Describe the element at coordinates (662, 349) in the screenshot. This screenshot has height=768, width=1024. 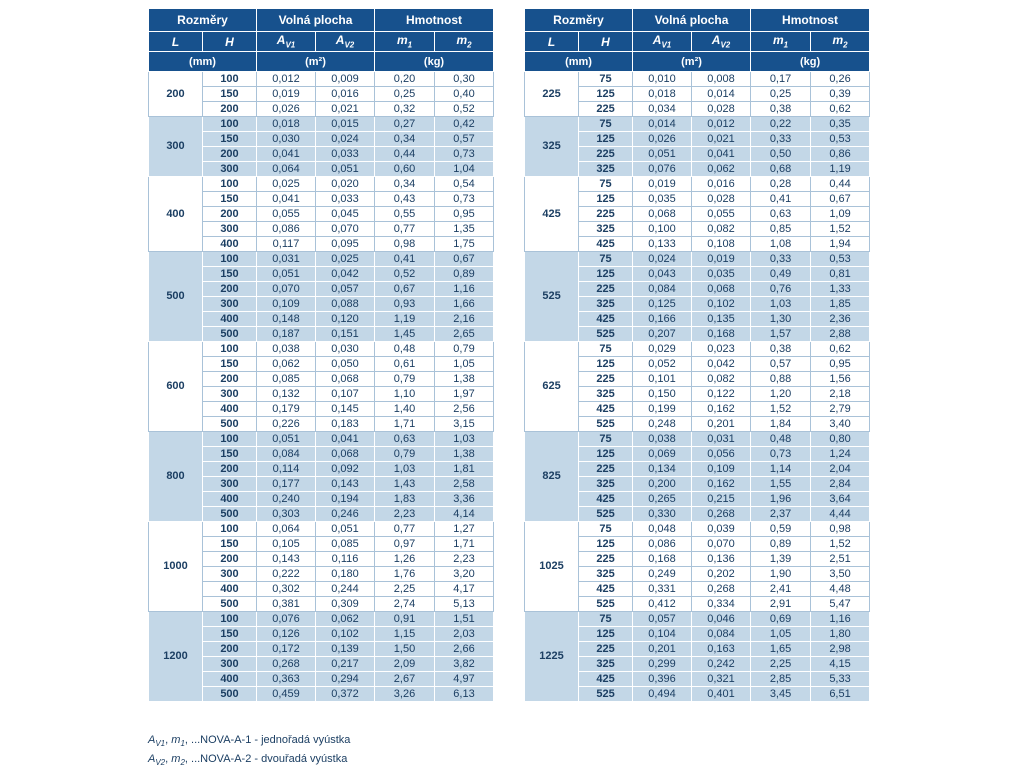
I see `free-area-av1-cell: 0,029` at that location.